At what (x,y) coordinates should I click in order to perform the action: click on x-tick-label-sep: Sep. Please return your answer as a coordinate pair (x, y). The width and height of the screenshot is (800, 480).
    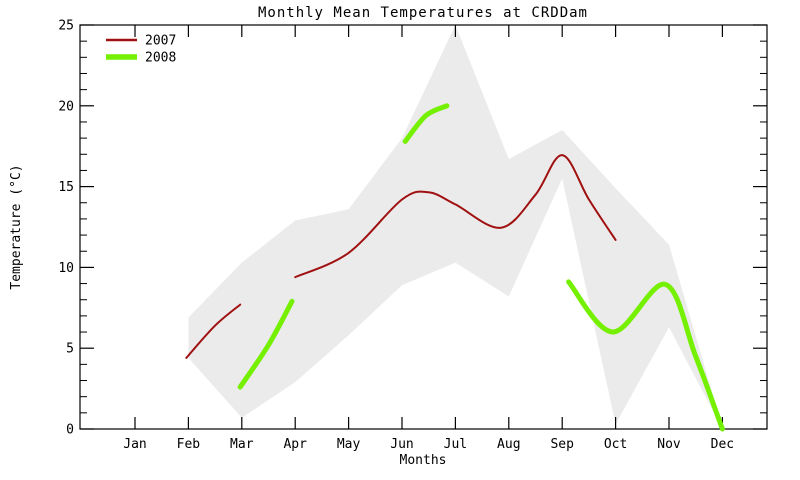
    Looking at the image, I should click on (562, 444).